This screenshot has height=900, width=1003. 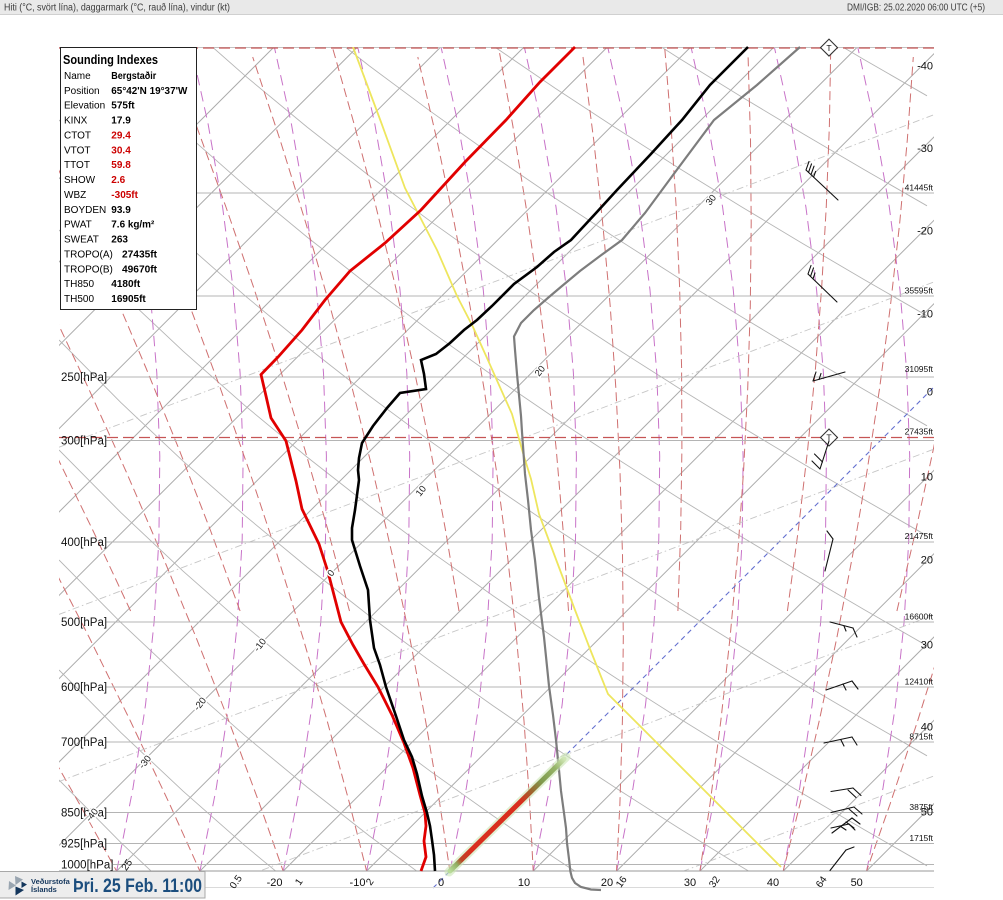 I want to click on svg-text: 575ft, so click(x=123, y=106).